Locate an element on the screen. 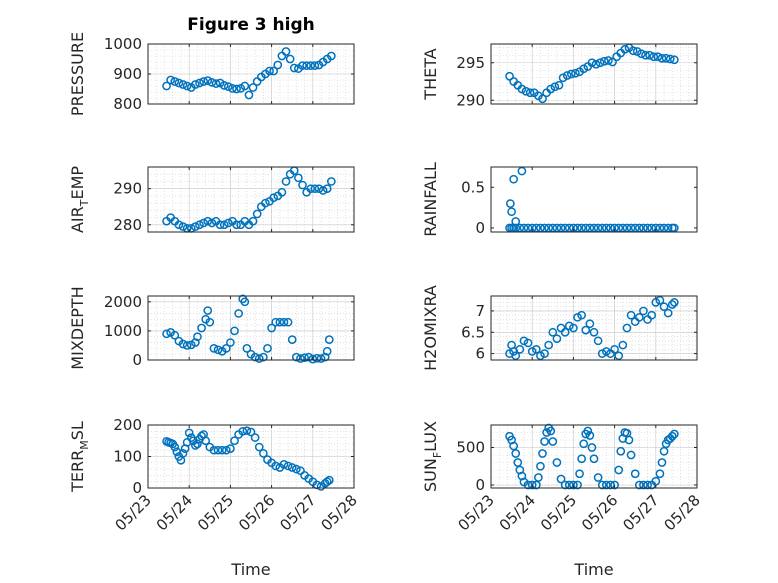  rainfall-panel: 0 0.5 RAINFALL is located at coordinates (559, 199).